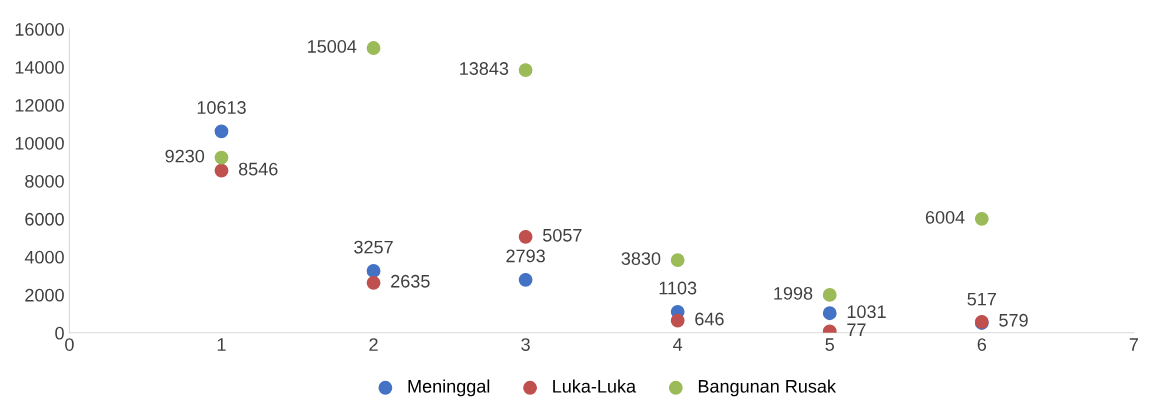  Describe the element at coordinates (767, 388) in the screenshot. I see `legend-label: Bangunan Rusak` at that location.